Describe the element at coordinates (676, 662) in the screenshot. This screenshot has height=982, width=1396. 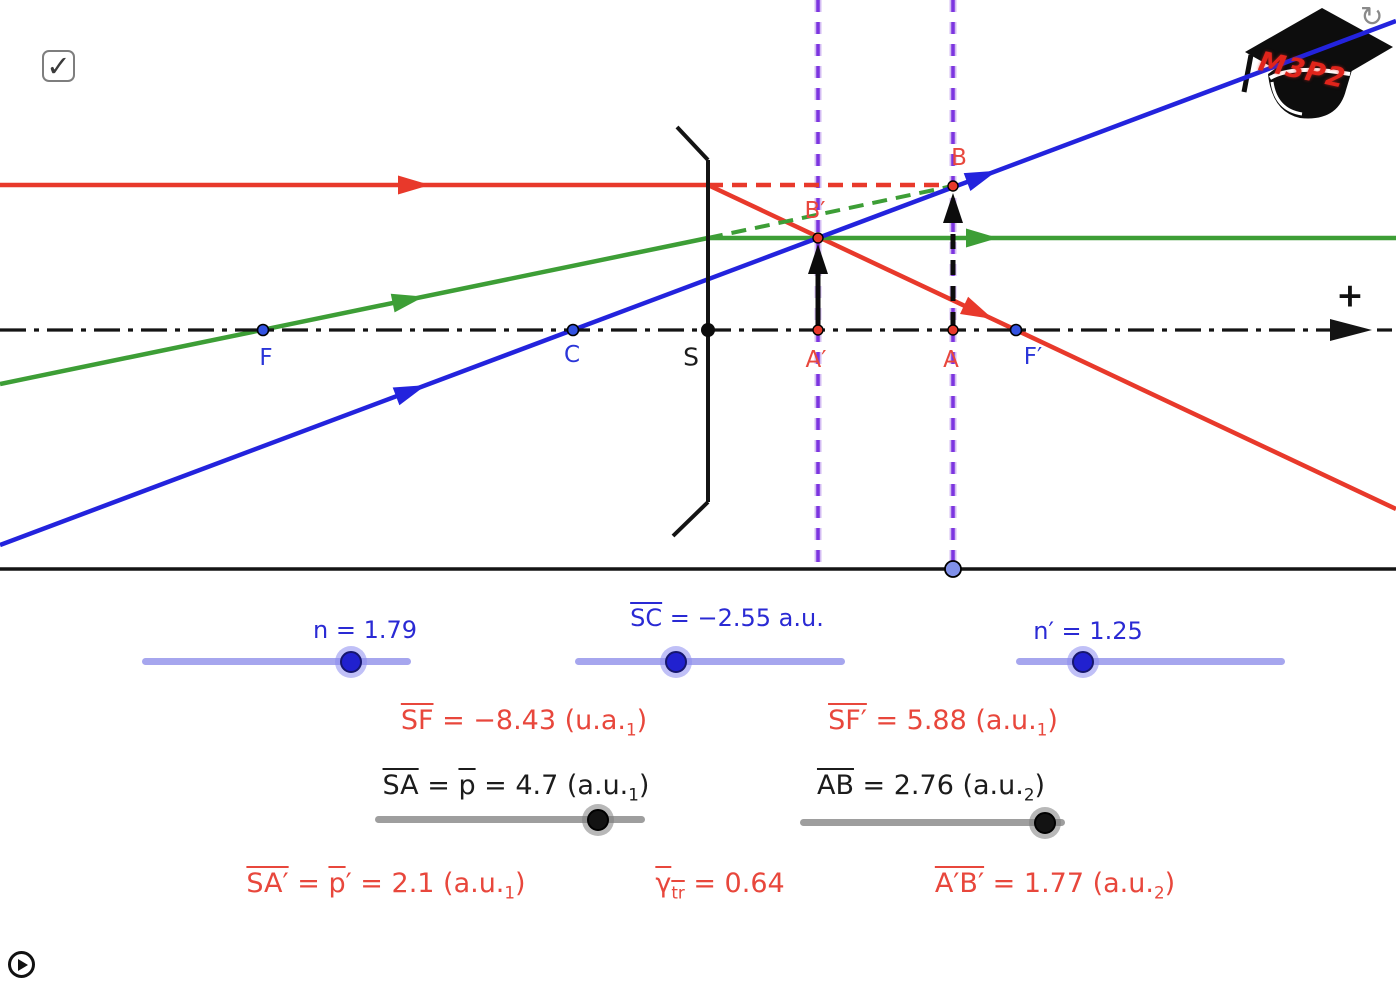
I see `slider-SC-thumb` at that location.